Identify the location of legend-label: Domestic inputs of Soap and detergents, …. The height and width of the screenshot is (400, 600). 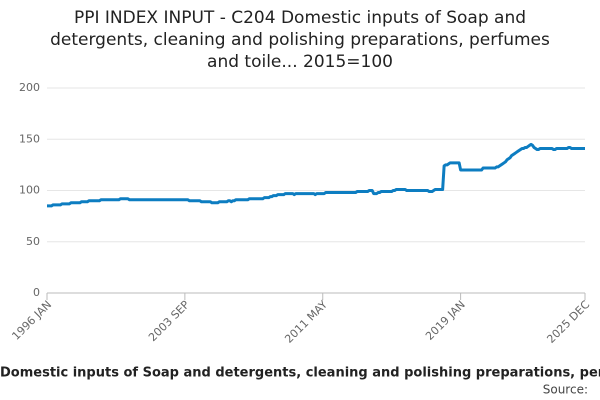
(300, 373).